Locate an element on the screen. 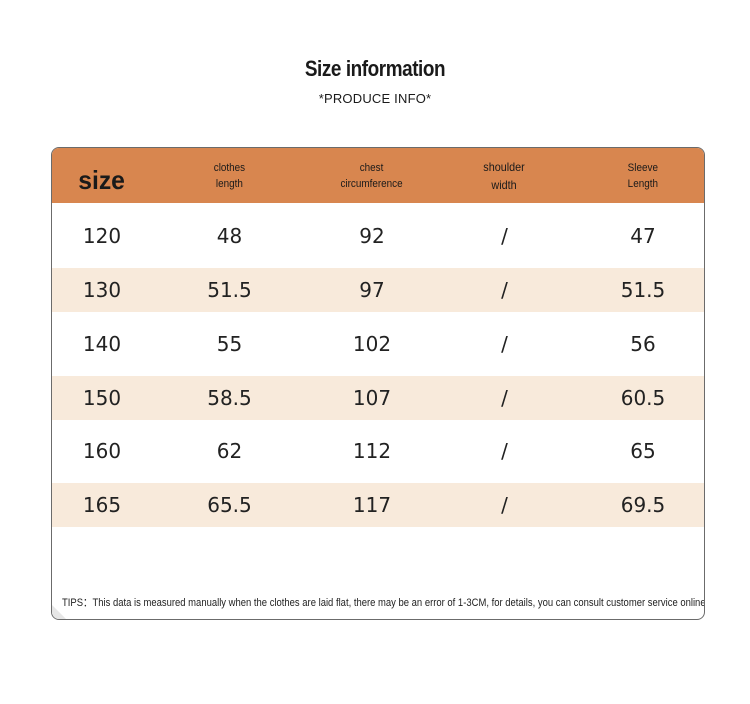 This screenshot has width=750, height=704. cell-chest: 107 is located at coordinates (372, 398).